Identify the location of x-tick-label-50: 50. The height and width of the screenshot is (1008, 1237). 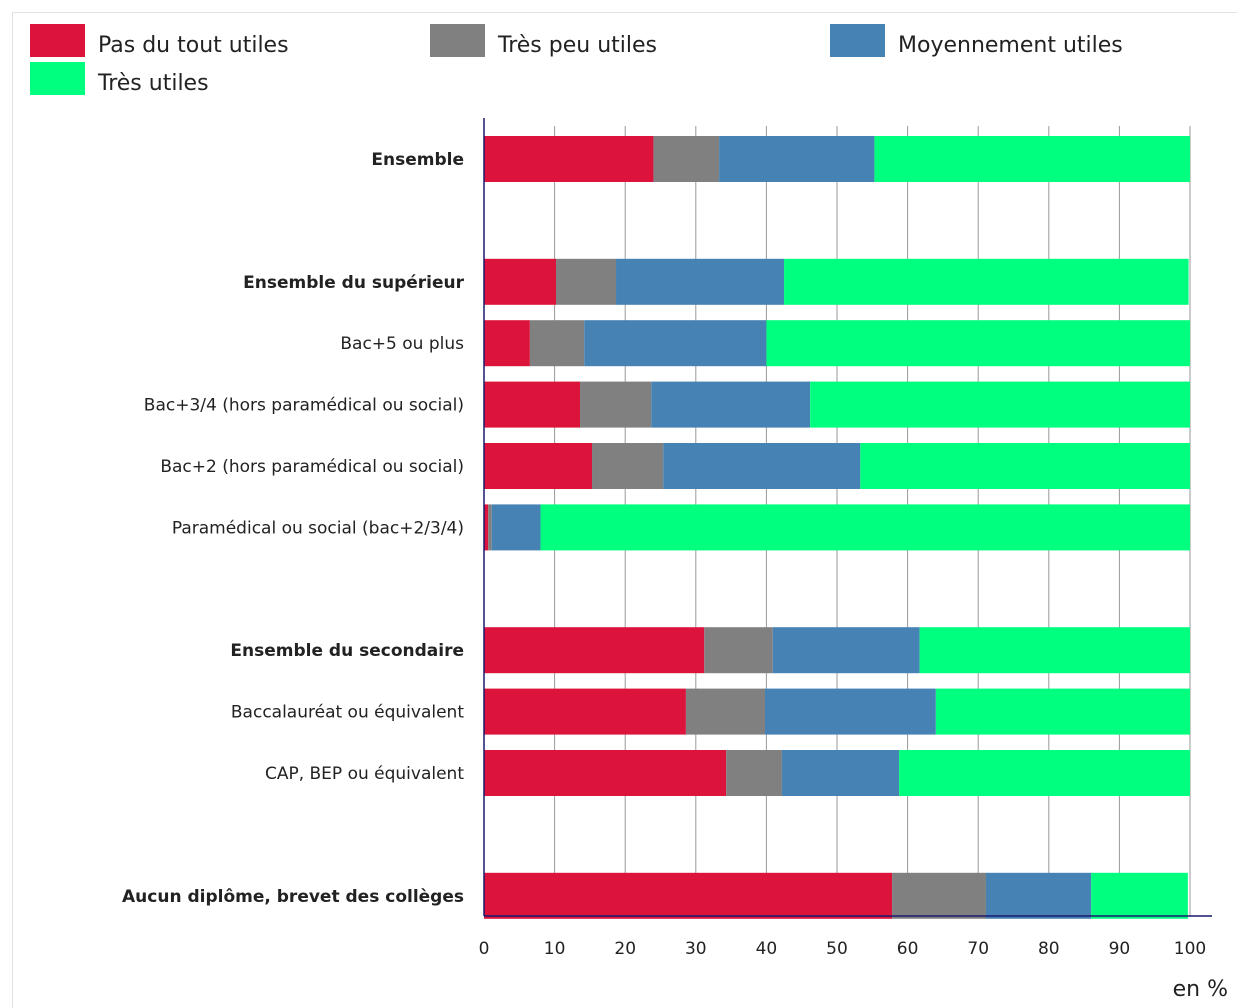
(837, 949).